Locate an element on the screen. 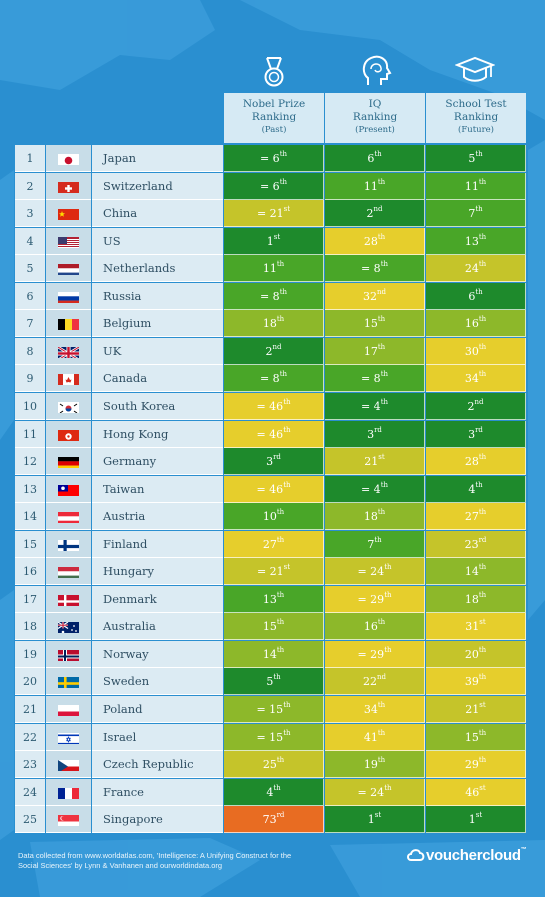  column-subtitle: Ranking is located at coordinates (375, 117).